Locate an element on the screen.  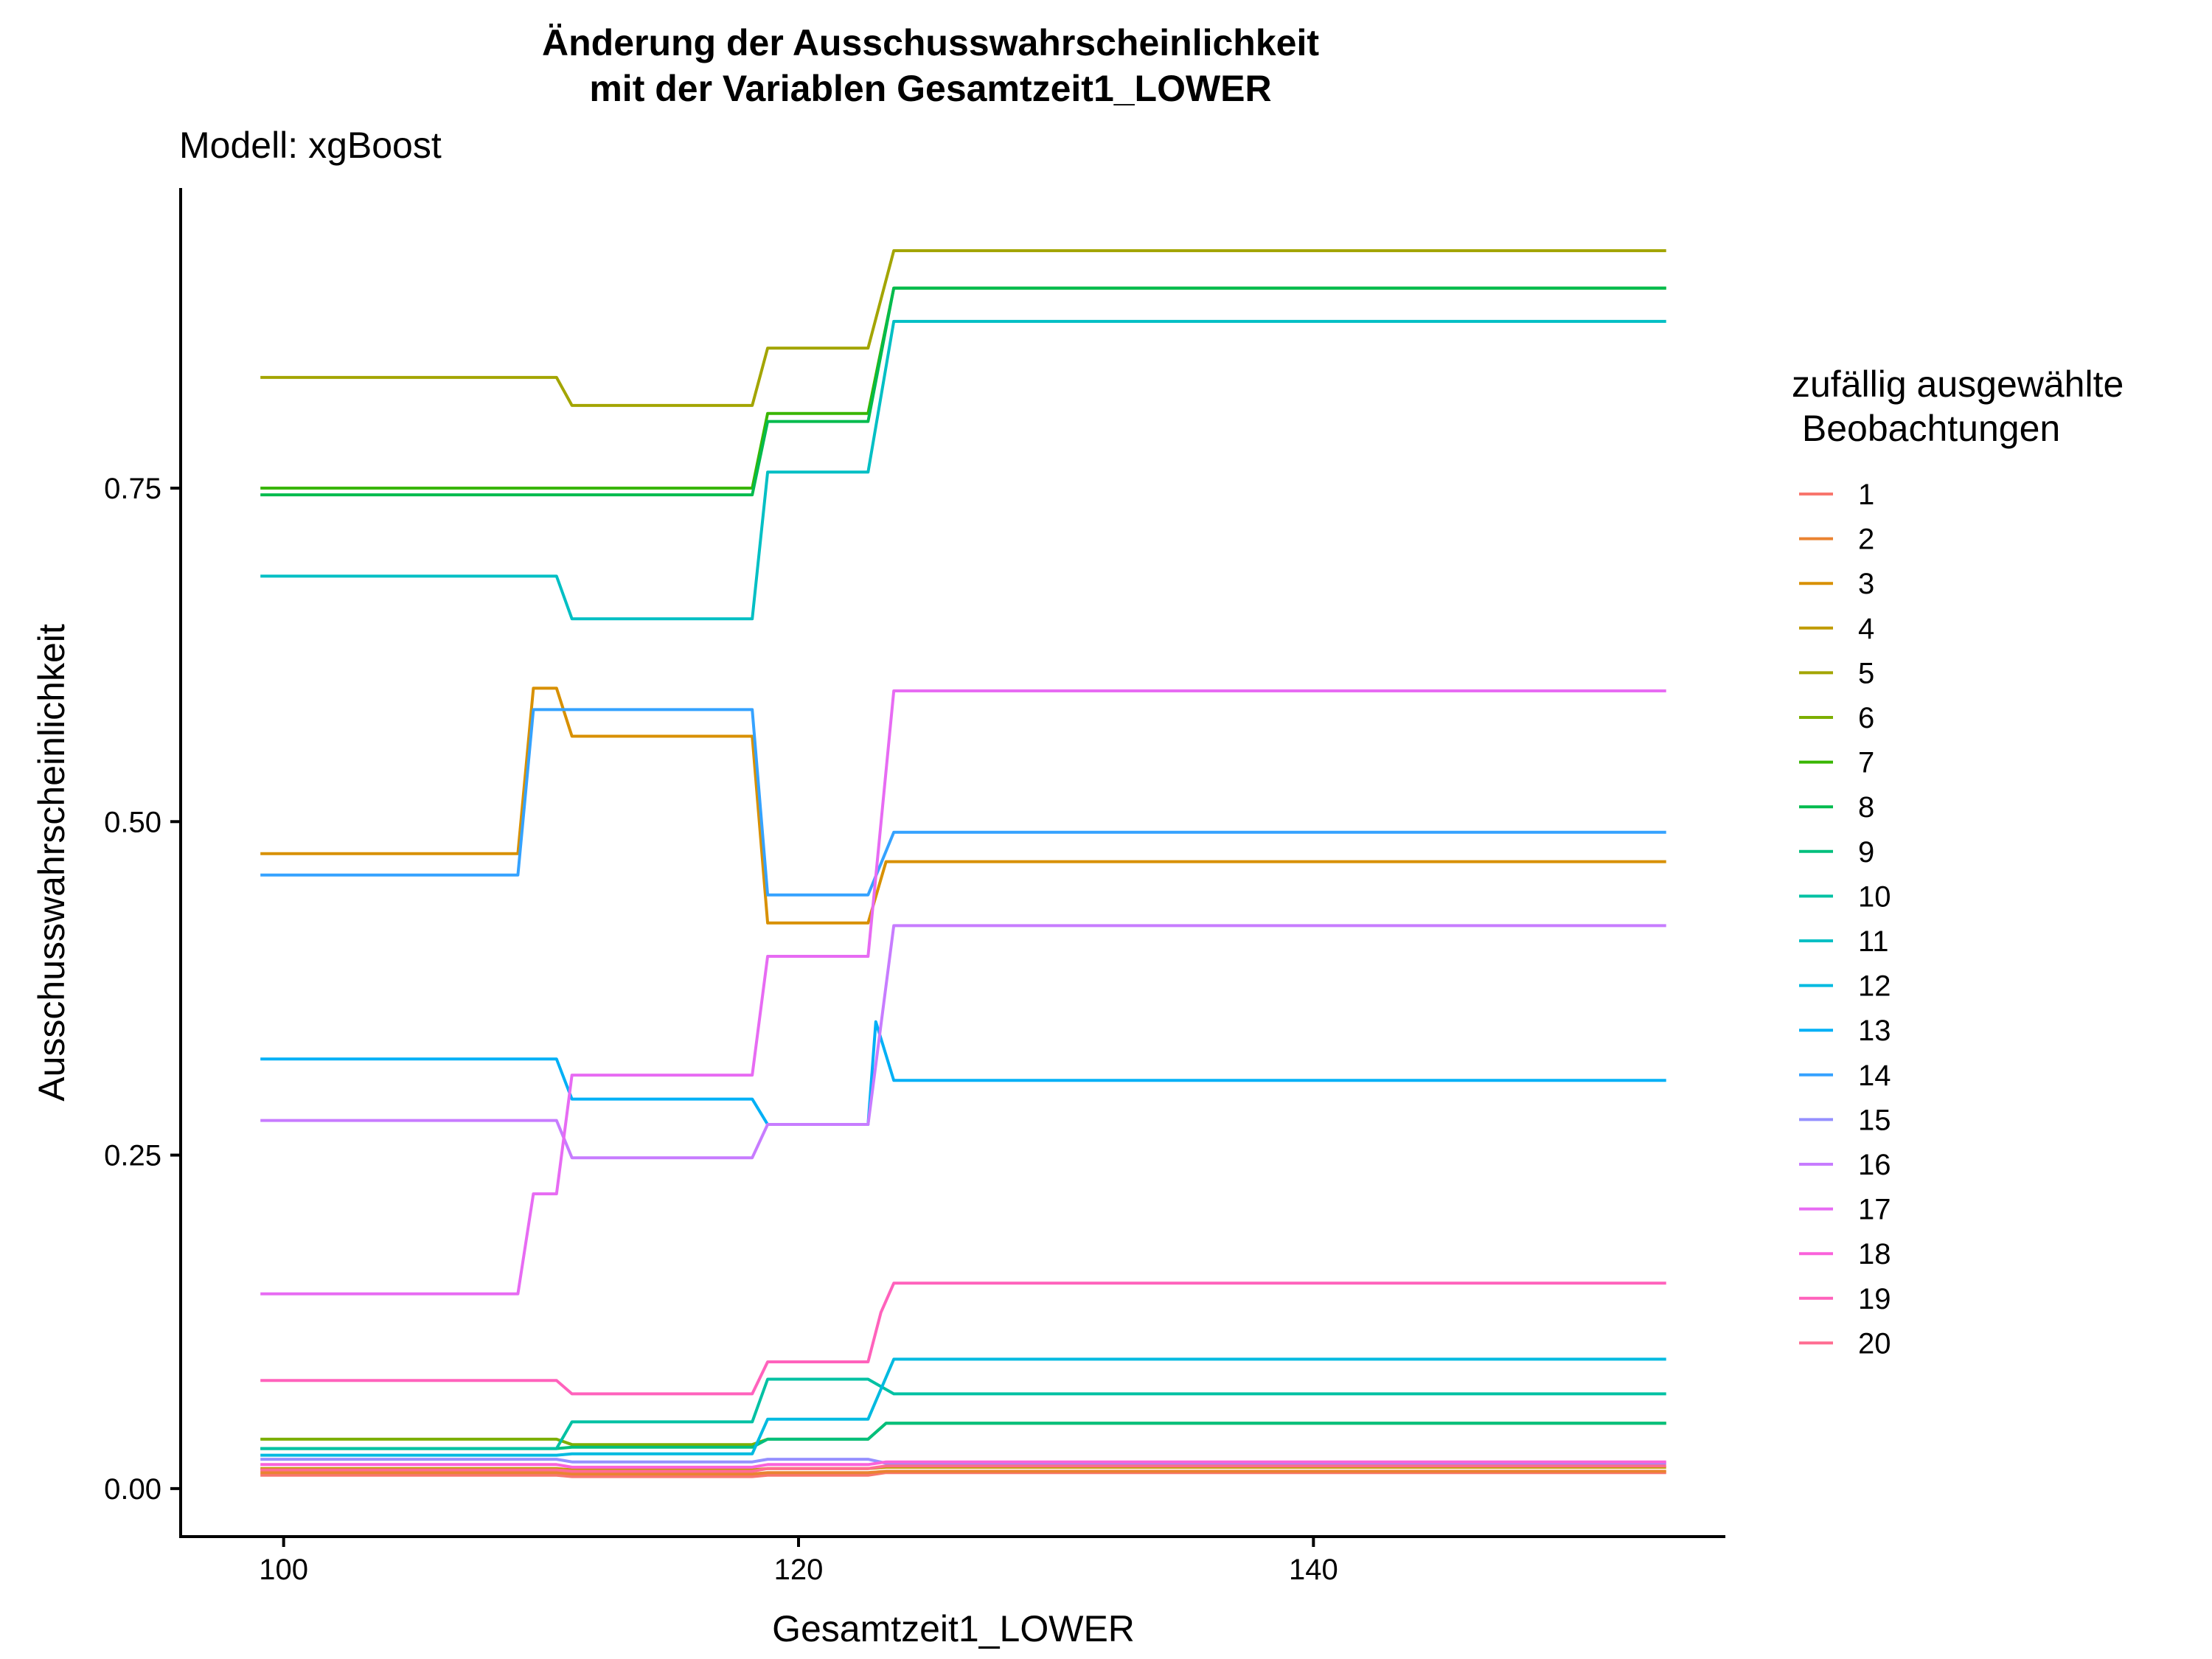
legend-label-7: 7 is located at coordinates (1866, 763).